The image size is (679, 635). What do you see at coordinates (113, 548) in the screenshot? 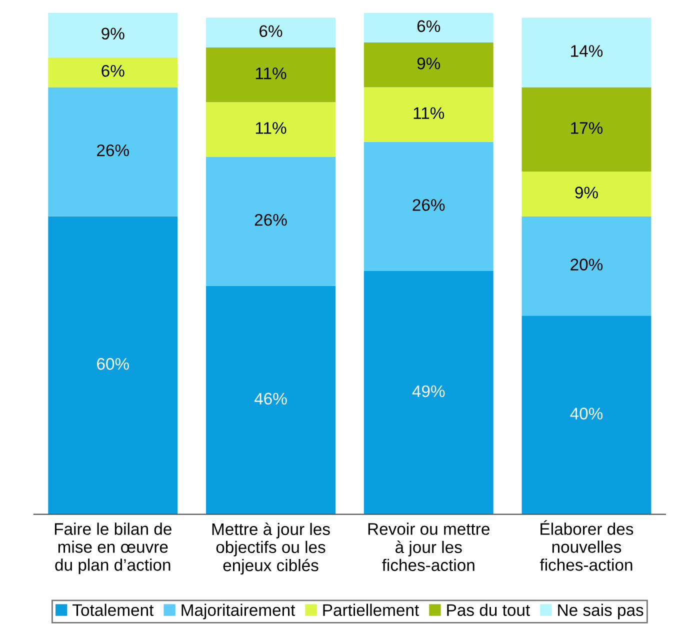
I see `x-tick-label: Faire le bilan de mise en œuvre du plan d’action` at bounding box center [113, 548].